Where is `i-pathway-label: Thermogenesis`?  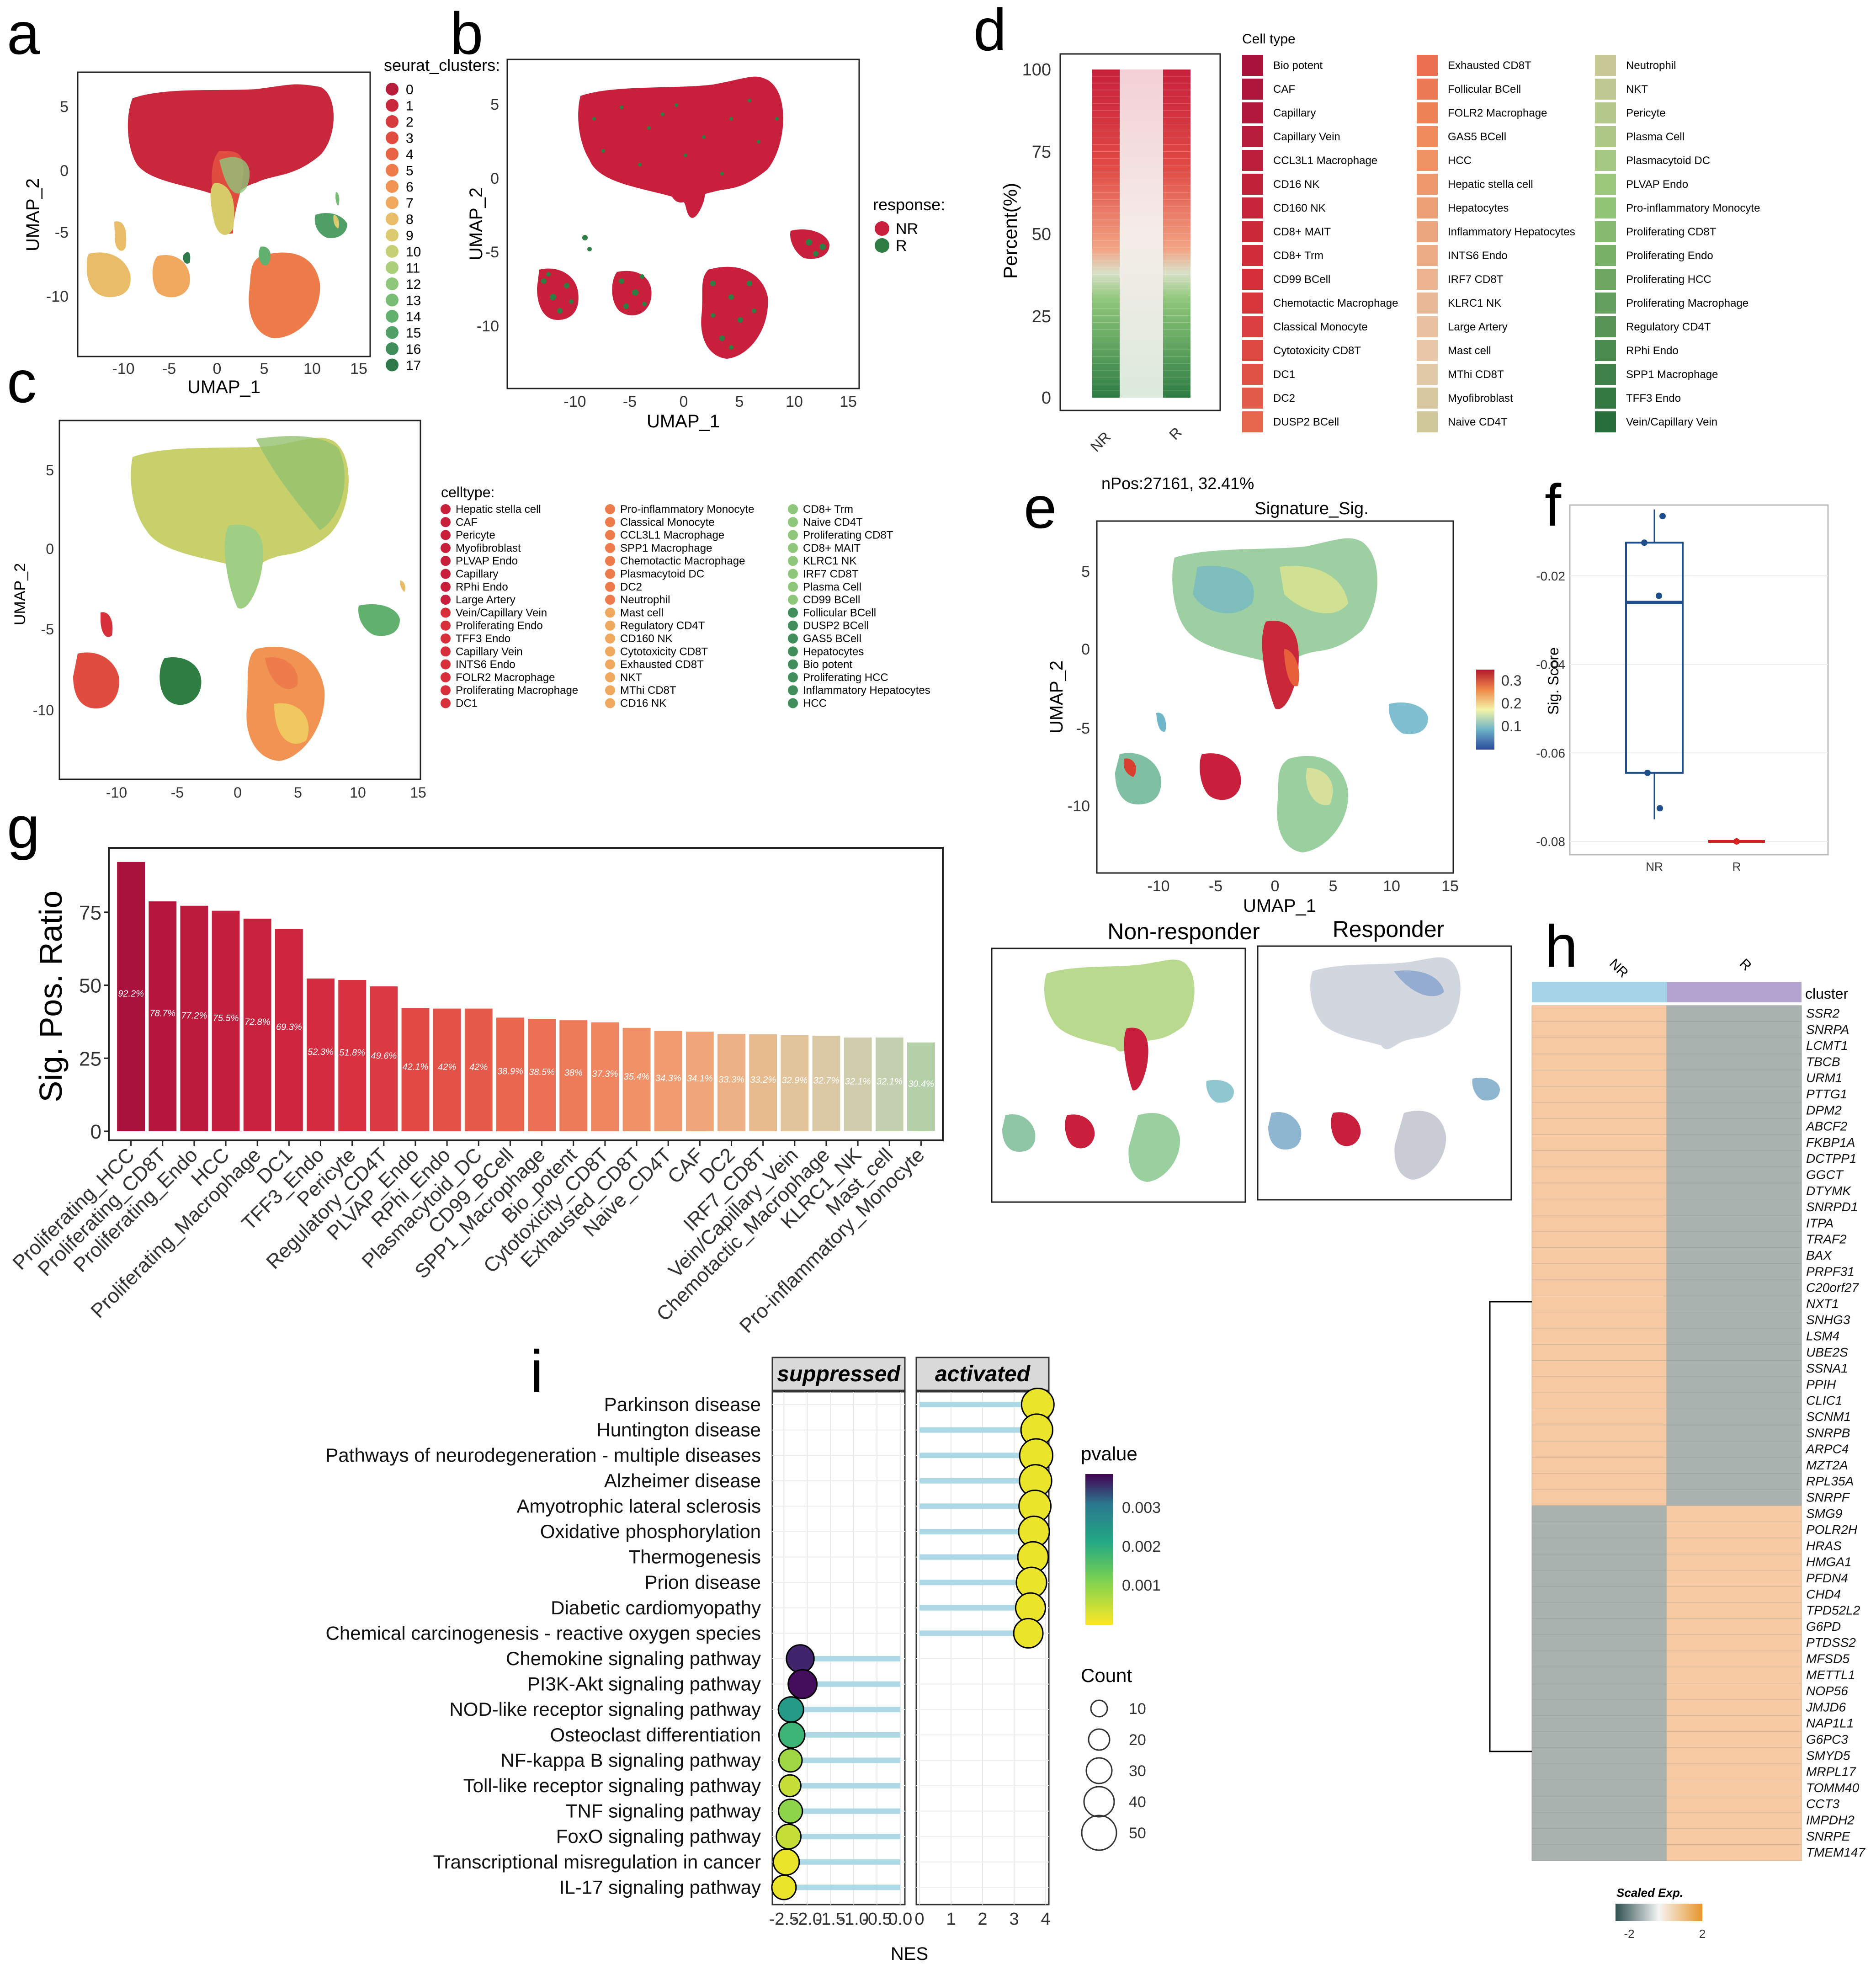
i-pathway-label: Thermogenesis is located at coordinates (695, 1557).